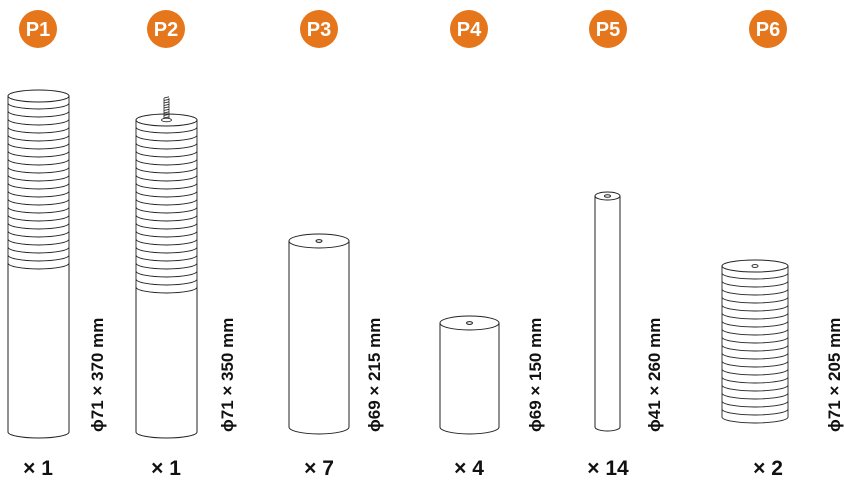 Image resolution: width=844 pixels, height=485 pixels. I want to click on badge-label: P6, so click(768, 30).